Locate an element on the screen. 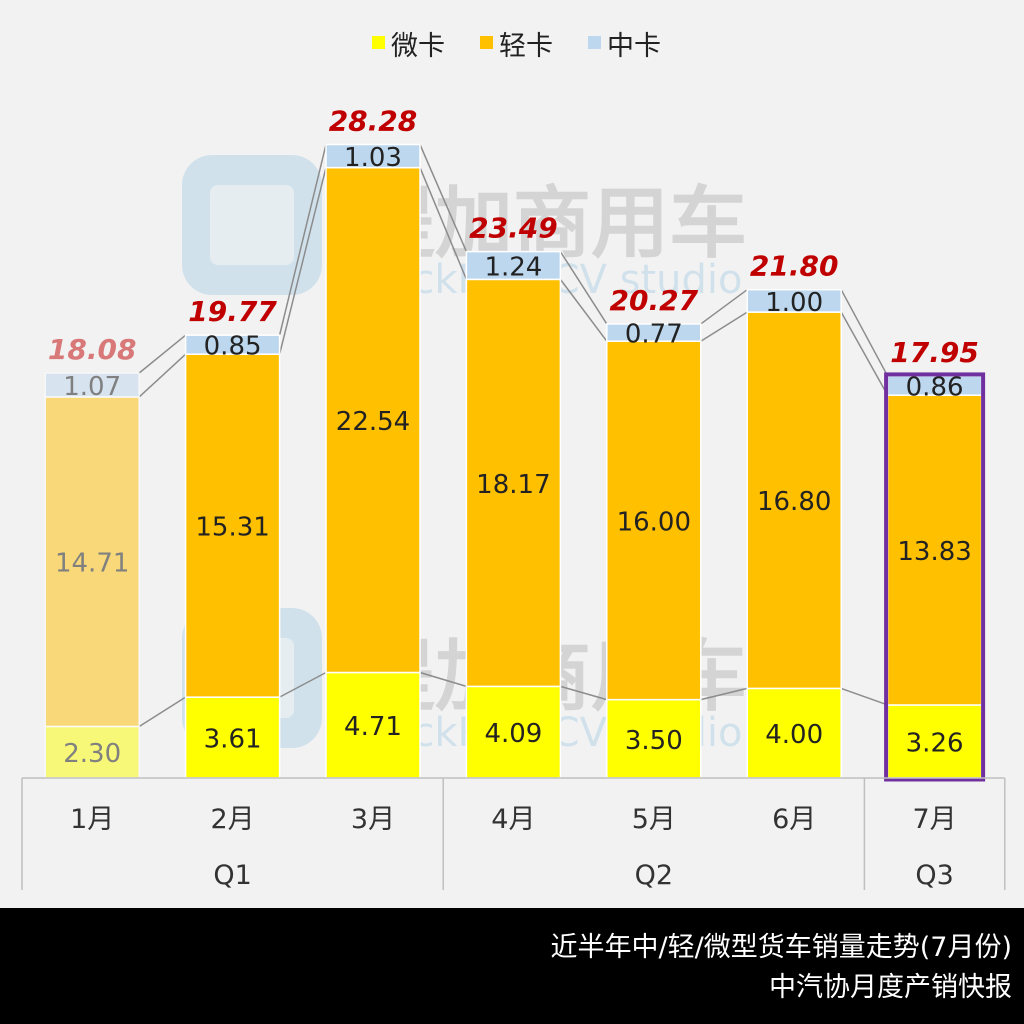 This screenshot has height=1024, width=1024. footer-band is located at coordinates (512, 966).